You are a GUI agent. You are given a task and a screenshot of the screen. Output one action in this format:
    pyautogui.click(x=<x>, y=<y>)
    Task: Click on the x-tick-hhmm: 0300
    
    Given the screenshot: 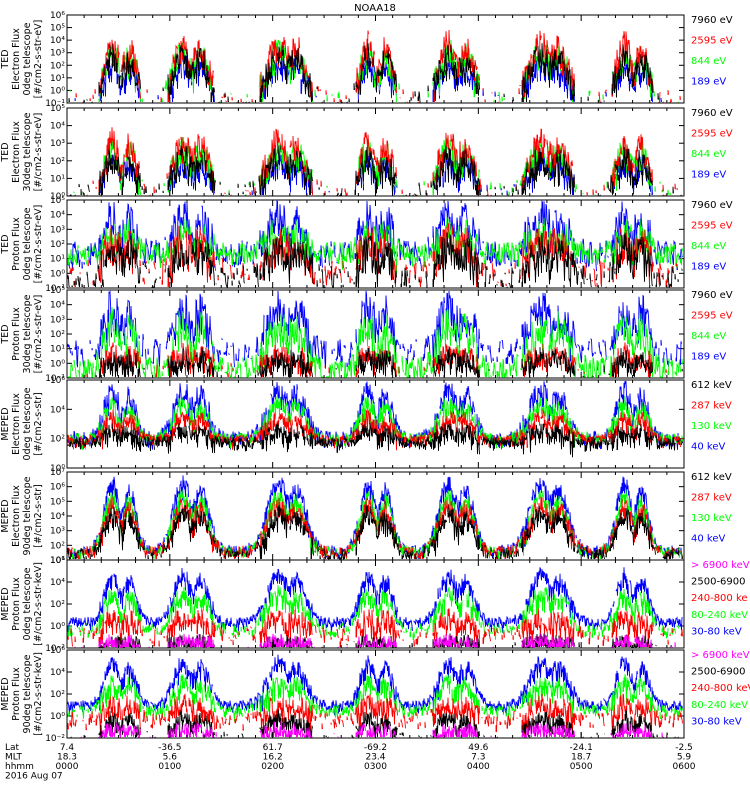 What is the action you would take?
    pyautogui.click(x=375, y=767)
    